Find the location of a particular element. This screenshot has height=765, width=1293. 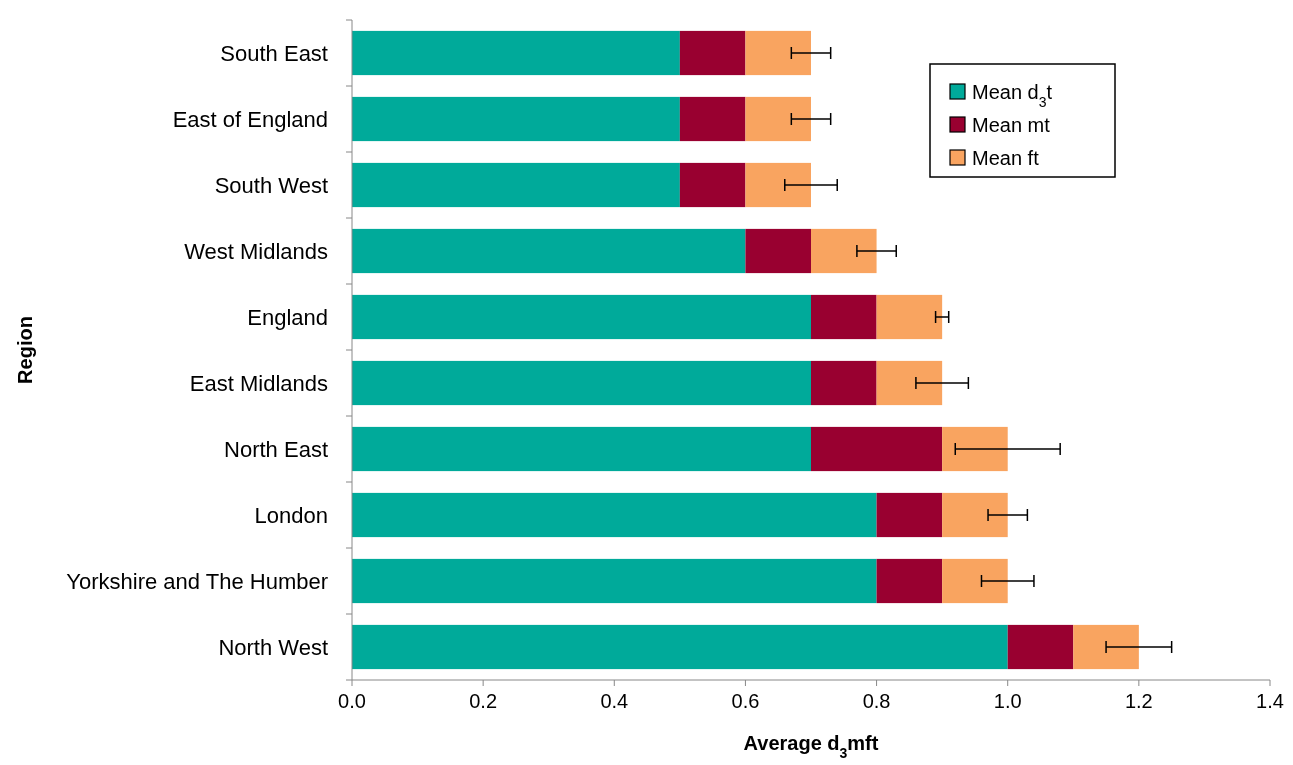

y-tick-label: West Midlands is located at coordinates (256, 251).